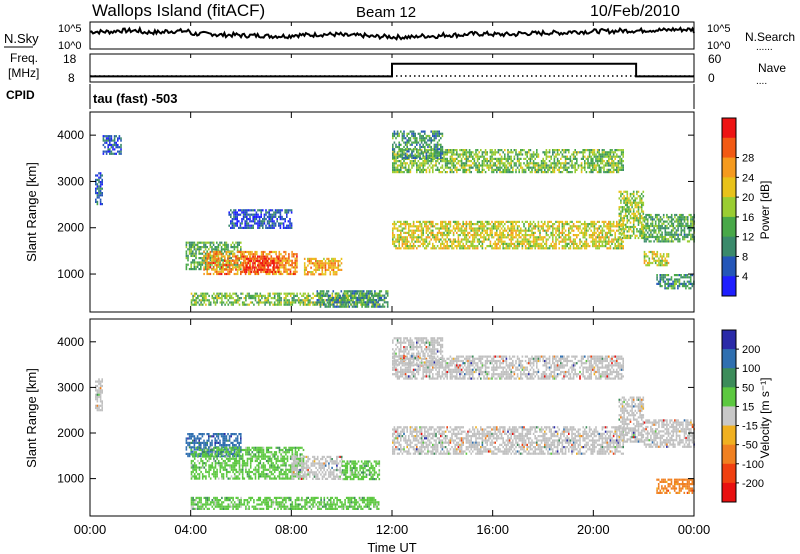 This screenshot has width=800, height=554. I want to click on freq-label-line2: [MHz], so click(23, 73).